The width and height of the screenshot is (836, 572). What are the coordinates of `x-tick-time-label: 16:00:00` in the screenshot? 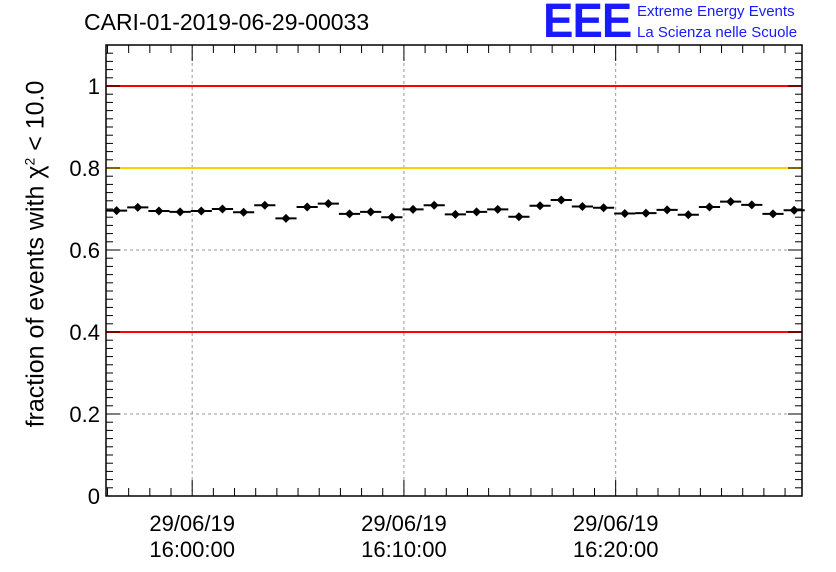 It's located at (192, 549).